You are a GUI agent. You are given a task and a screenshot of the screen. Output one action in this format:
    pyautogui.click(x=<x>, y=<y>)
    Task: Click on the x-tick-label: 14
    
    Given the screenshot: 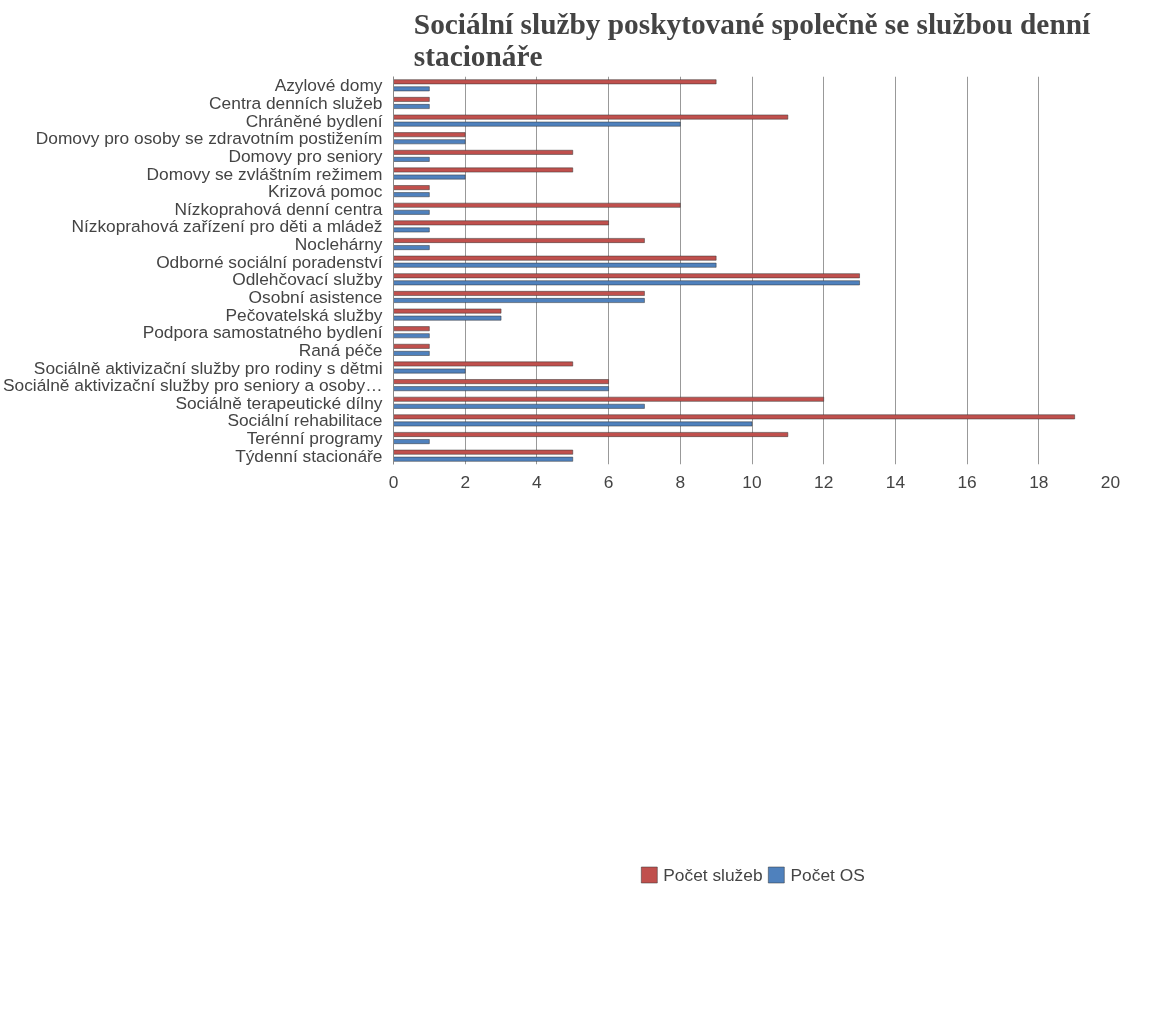 What is the action you would take?
    pyautogui.click(x=895, y=481)
    